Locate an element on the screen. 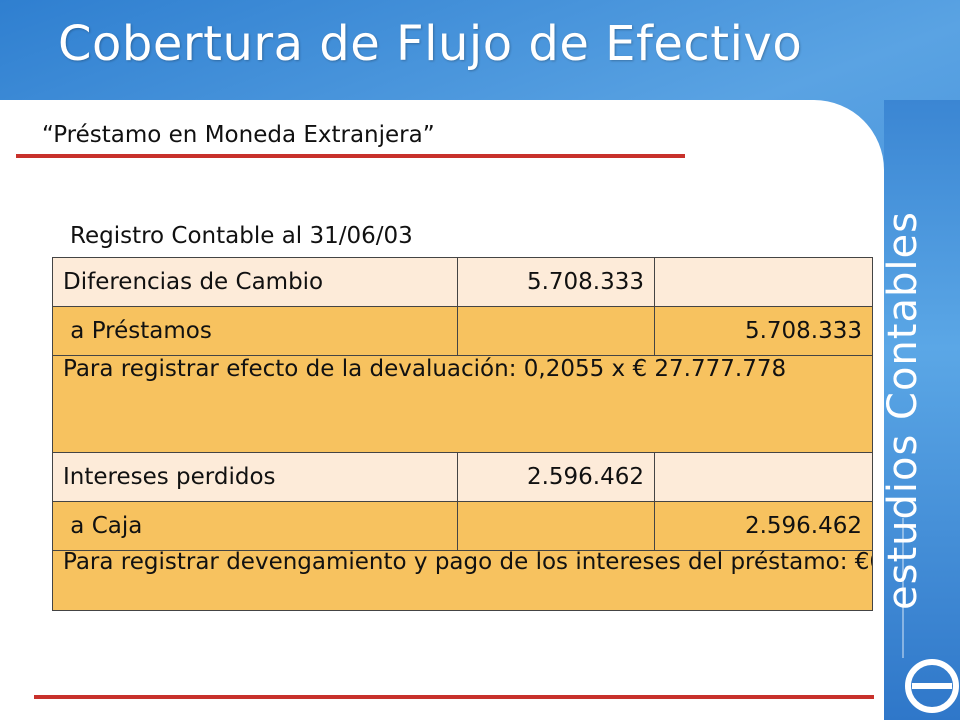 This screenshot has width=960, height=720. account-cell: a Caja is located at coordinates (255, 526).